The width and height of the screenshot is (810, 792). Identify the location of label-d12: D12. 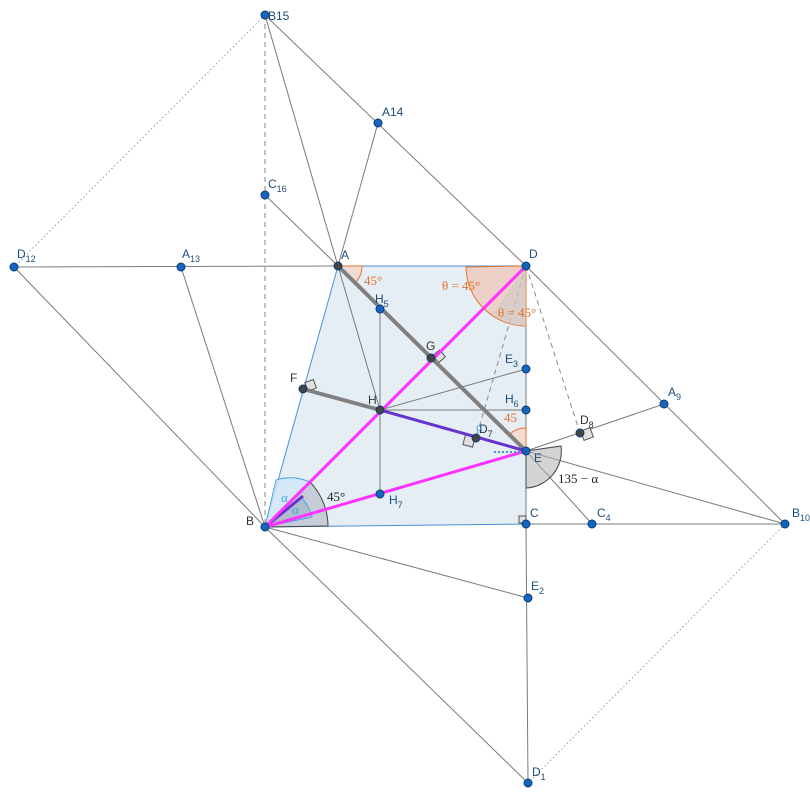
(26, 255).